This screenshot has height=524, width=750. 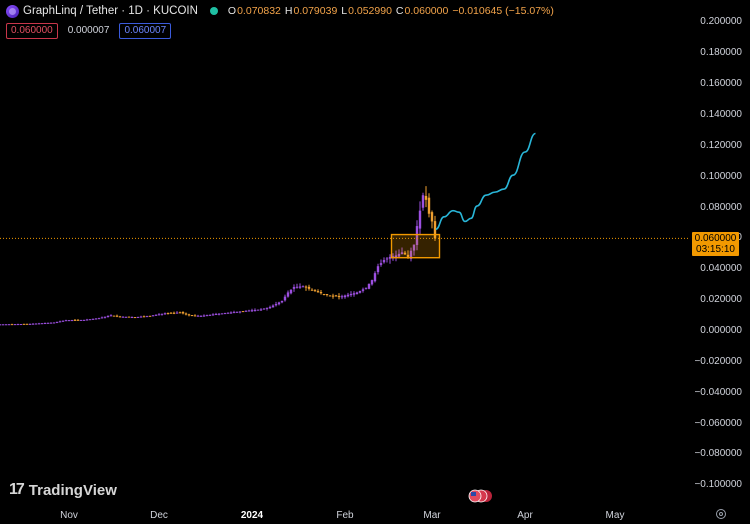 I want to click on last-price-value: 0.060000, so click(x=715, y=238).